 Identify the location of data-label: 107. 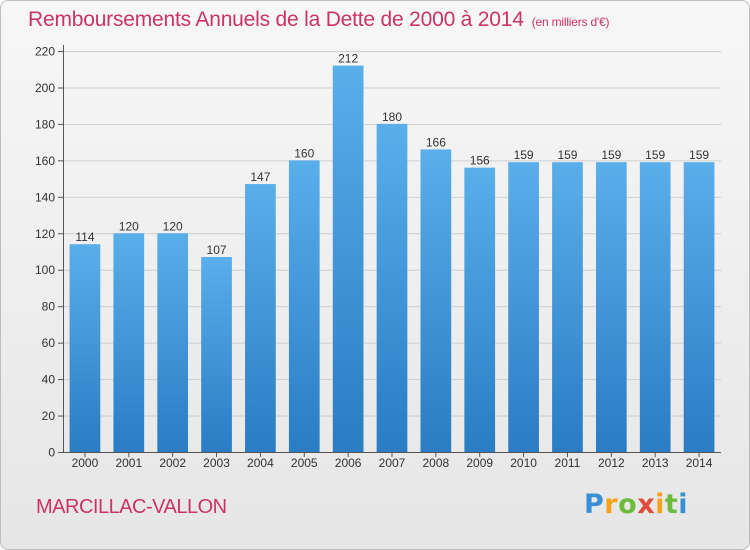
(217, 250).